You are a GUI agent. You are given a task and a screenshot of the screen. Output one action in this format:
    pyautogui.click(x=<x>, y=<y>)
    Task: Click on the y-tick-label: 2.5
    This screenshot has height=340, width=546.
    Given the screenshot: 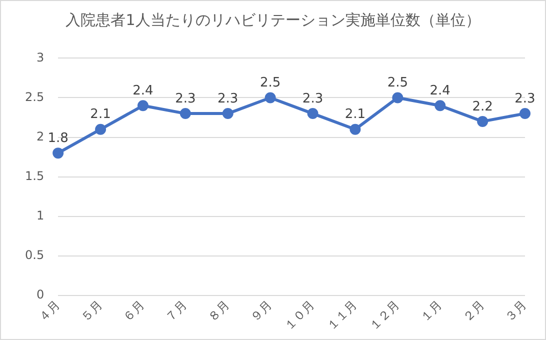 What is the action you would take?
    pyautogui.click(x=34, y=97)
    